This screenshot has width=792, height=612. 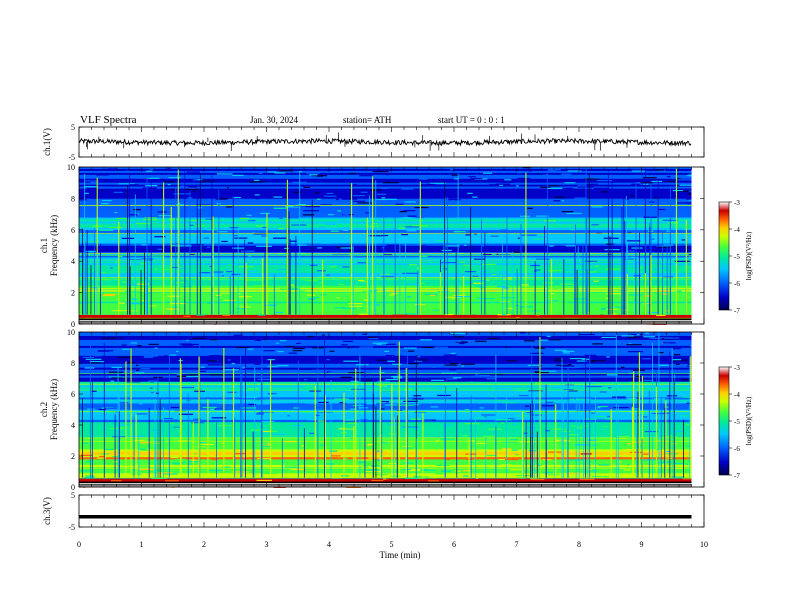 I want to click on ch1-colorbar-tick-label: -7, so click(x=737, y=311).